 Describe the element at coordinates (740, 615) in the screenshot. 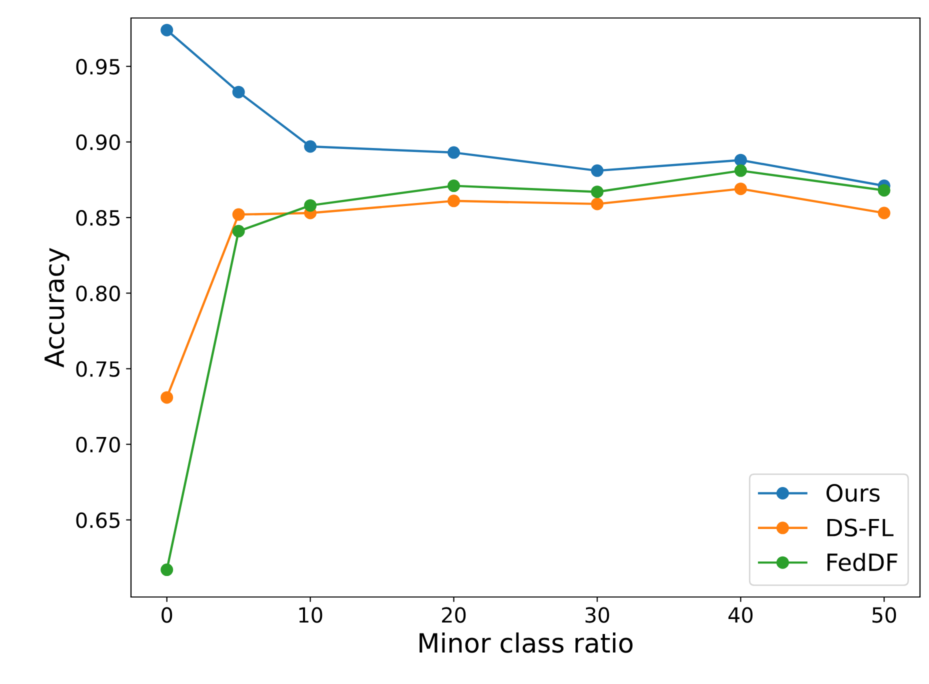

I see `x-tick-label: 40` at that location.